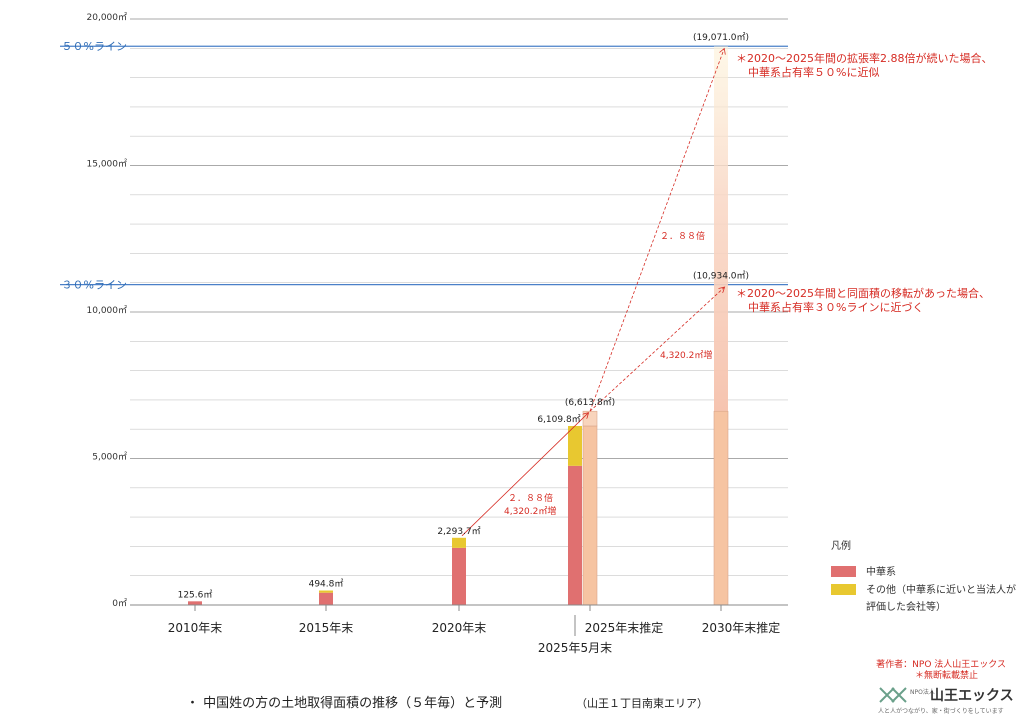 This screenshot has height=724, width=1024. Describe the element at coordinates (941, 664) in the screenshot. I see `credit-line1: 著作者：NPO 法人山王エックス` at that location.